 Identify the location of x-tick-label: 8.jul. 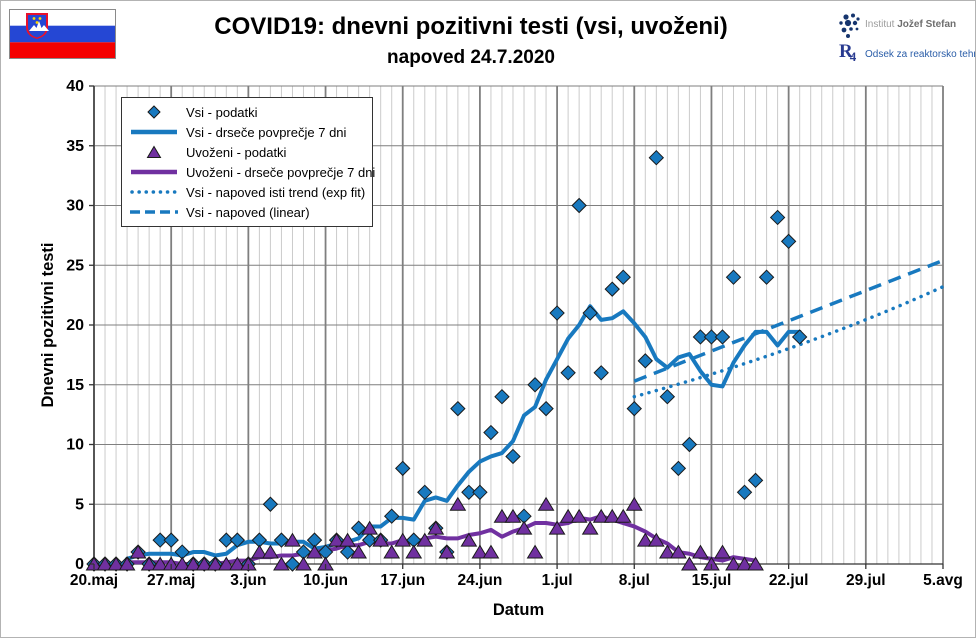
(634, 580).